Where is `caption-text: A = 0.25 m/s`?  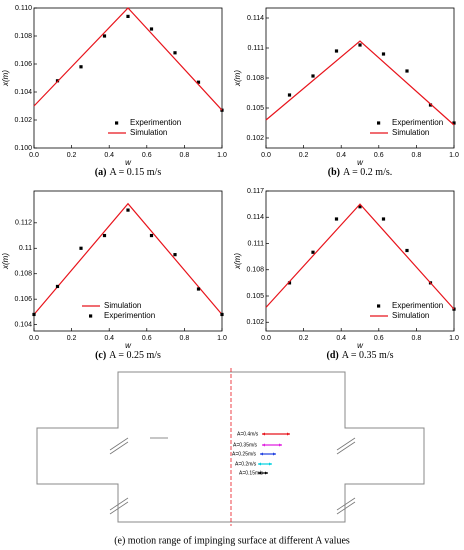
caption-text: A = 0.25 m/s is located at coordinates (135, 355).